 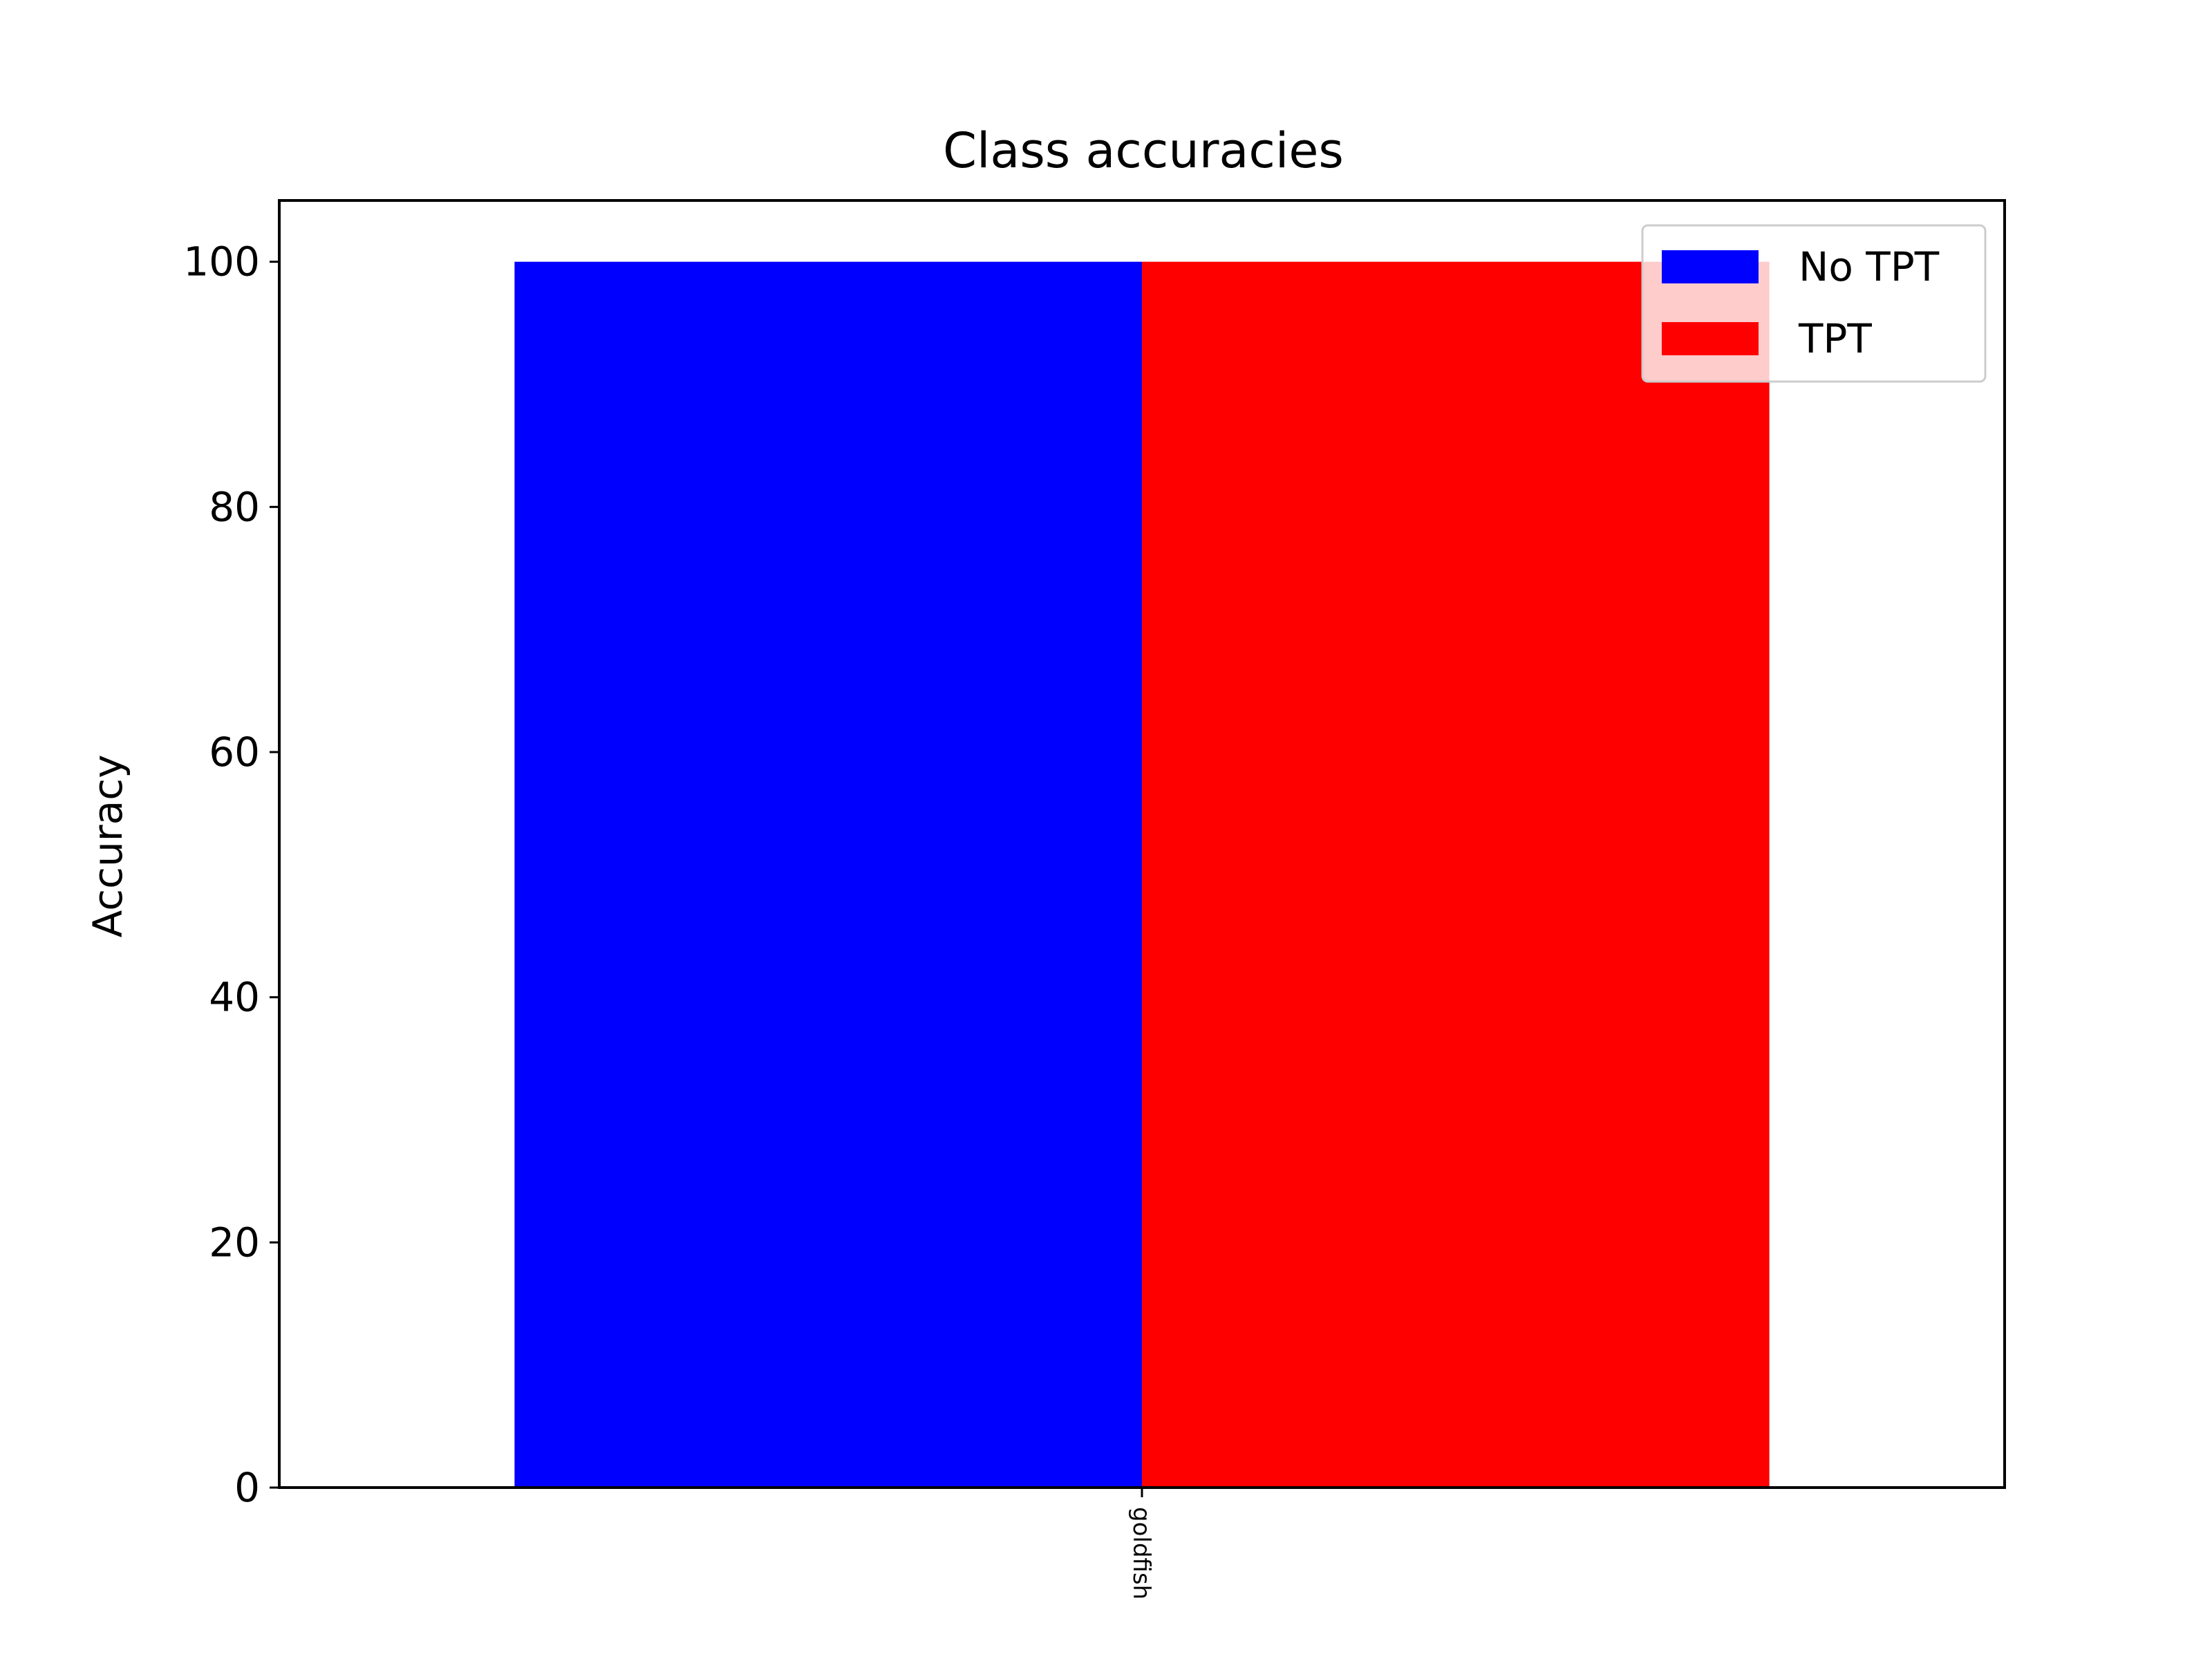 I want to click on y-tick-label: 60, so click(x=235, y=752).